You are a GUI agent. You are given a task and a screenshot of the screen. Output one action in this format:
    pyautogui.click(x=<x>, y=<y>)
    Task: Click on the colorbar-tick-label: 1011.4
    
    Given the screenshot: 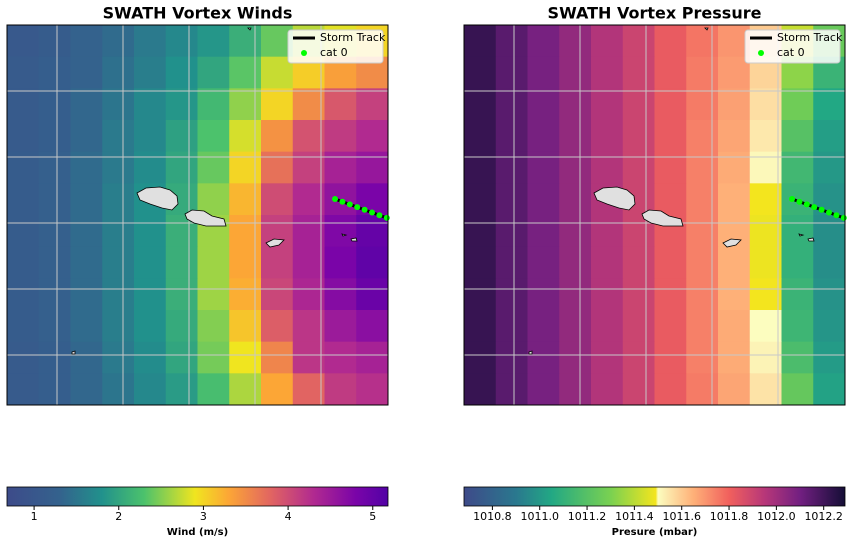 What is the action you would take?
    pyautogui.click(x=634, y=516)
    